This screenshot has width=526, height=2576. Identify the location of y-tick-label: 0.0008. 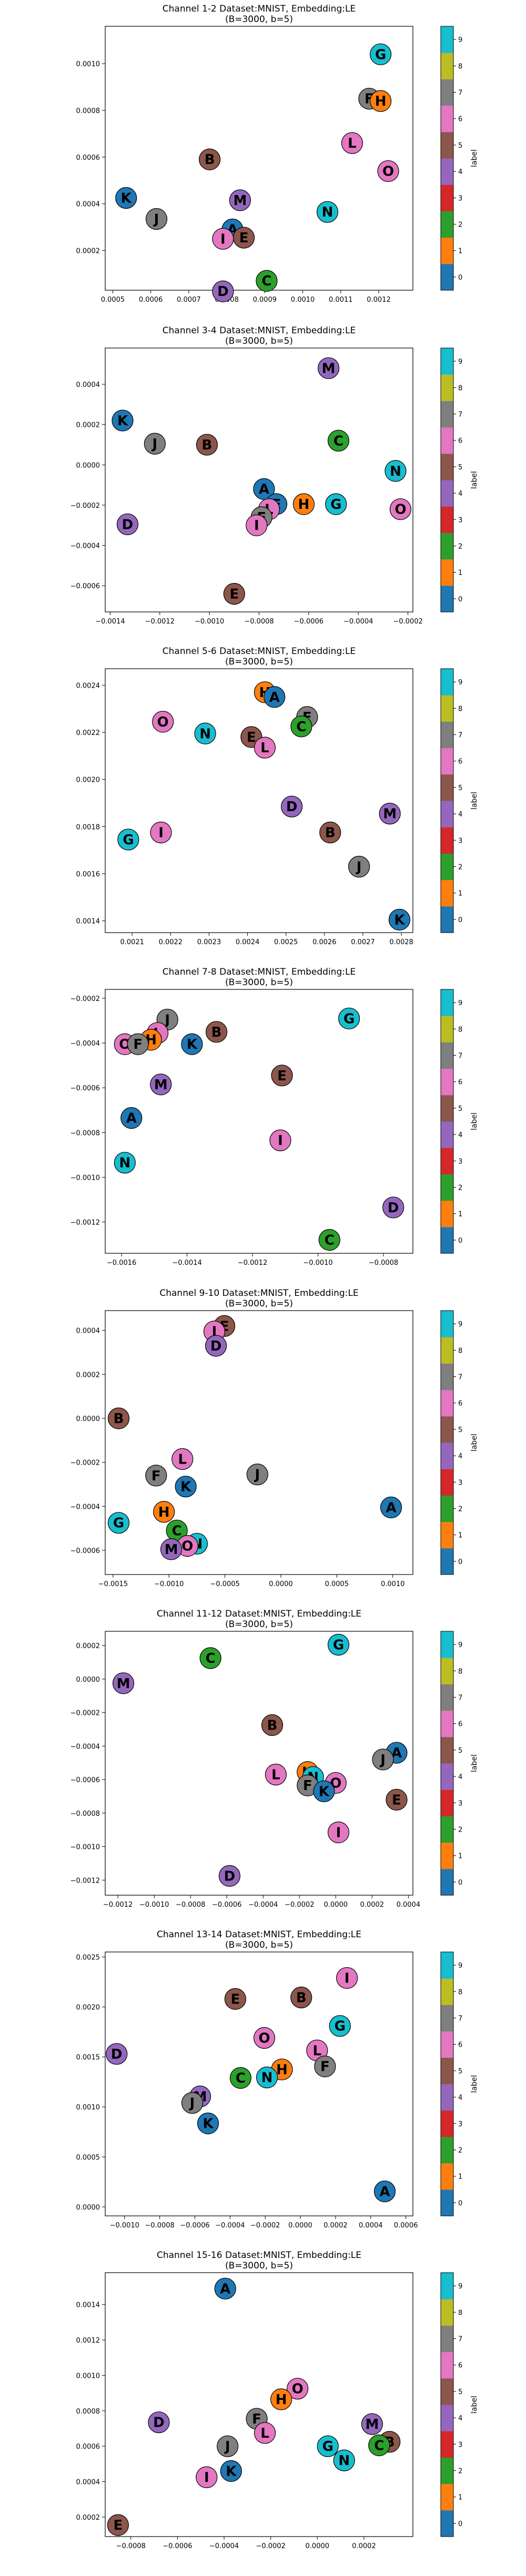
(88, 2412).